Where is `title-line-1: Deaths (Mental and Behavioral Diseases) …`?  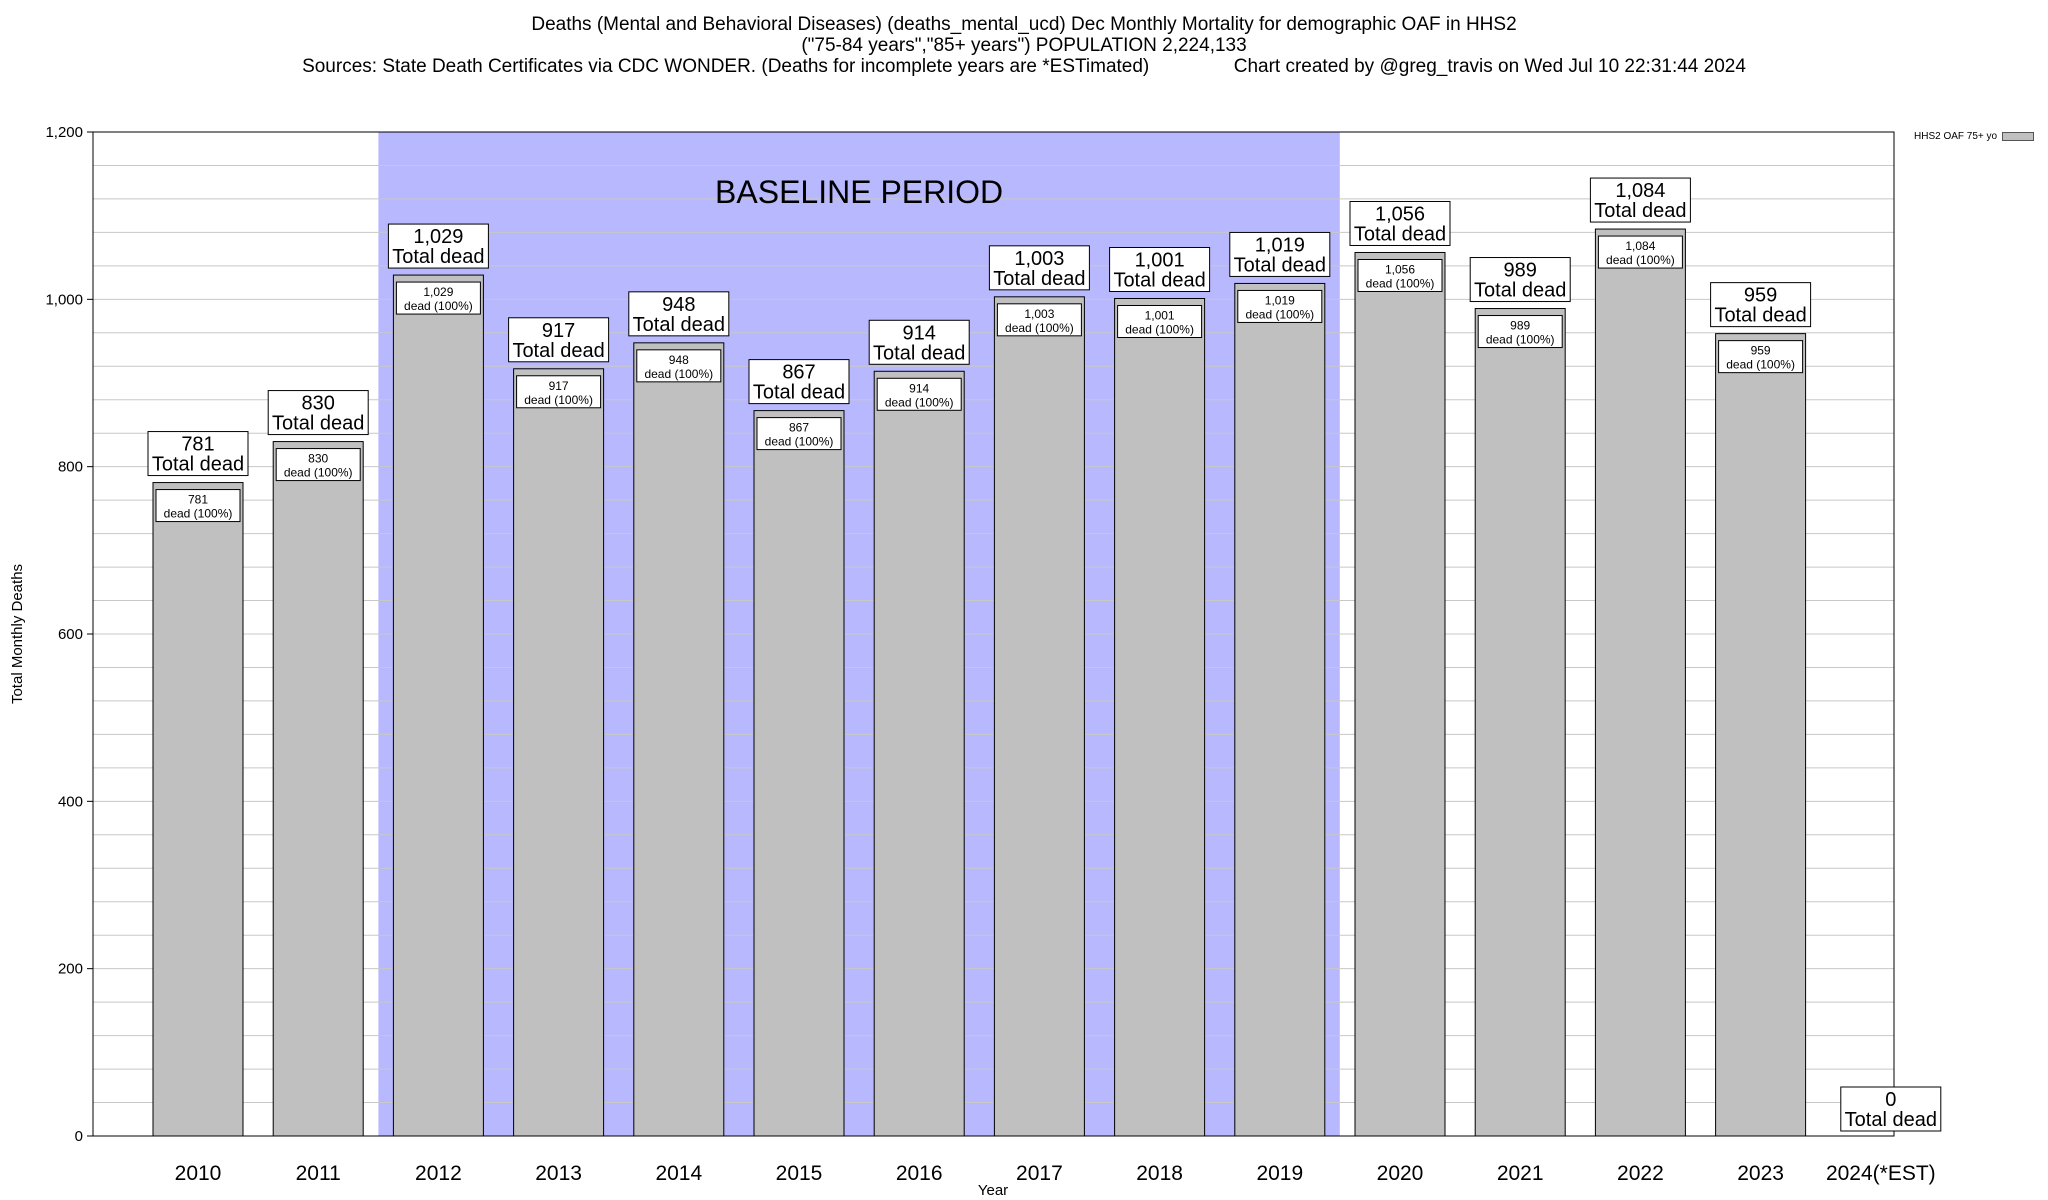
title-line-1: Deaths (Mental and Behavioral Diseases) … is located at coordinates (1024, 24).